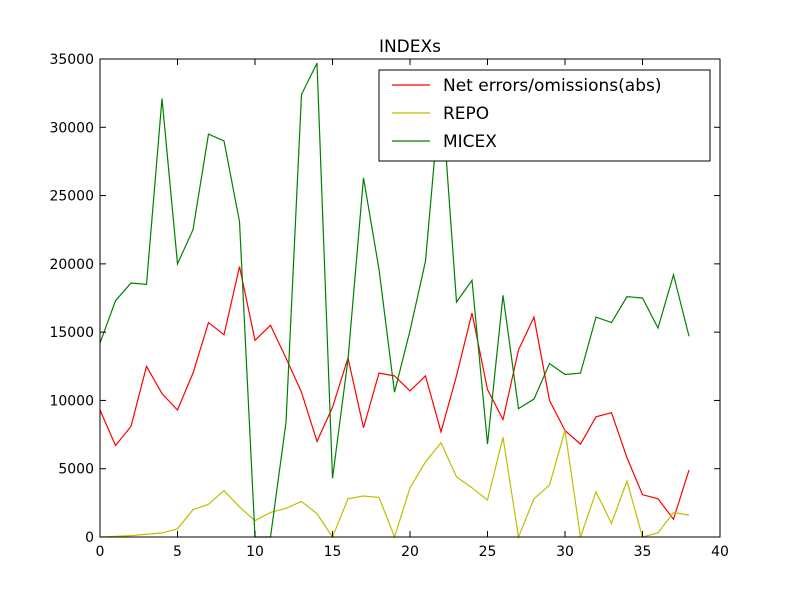 This screenshot has height=597, width=800. What do you see at coordinates (71, 128) in the screenshot?
I see `y-tick-label: 30000` at bounding box center [71, 128].